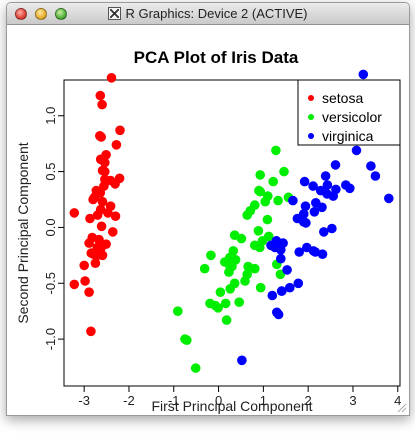 Image resolution: width=415 pixels, height=438 pixels. I want to click on resize-grip-icon, so click(401, 407).